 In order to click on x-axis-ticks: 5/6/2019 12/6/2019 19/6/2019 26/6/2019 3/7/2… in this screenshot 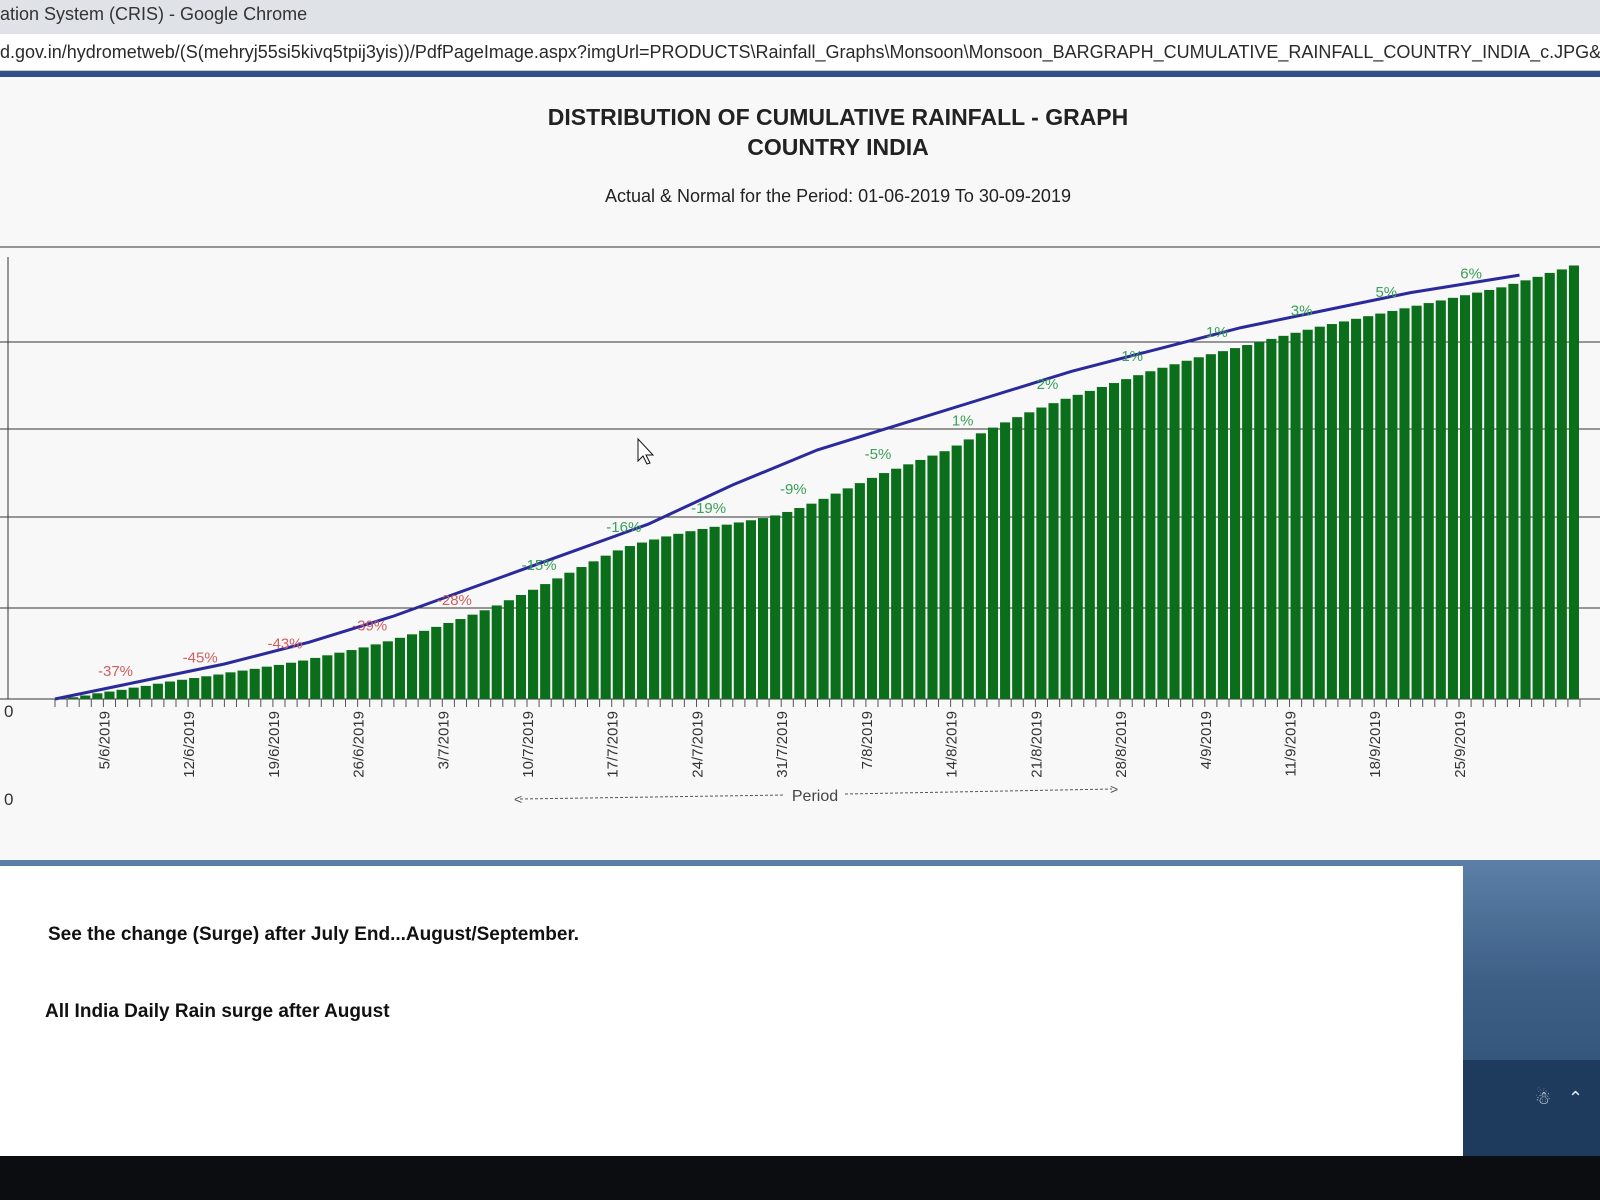, I will do `click(817, 738)`.